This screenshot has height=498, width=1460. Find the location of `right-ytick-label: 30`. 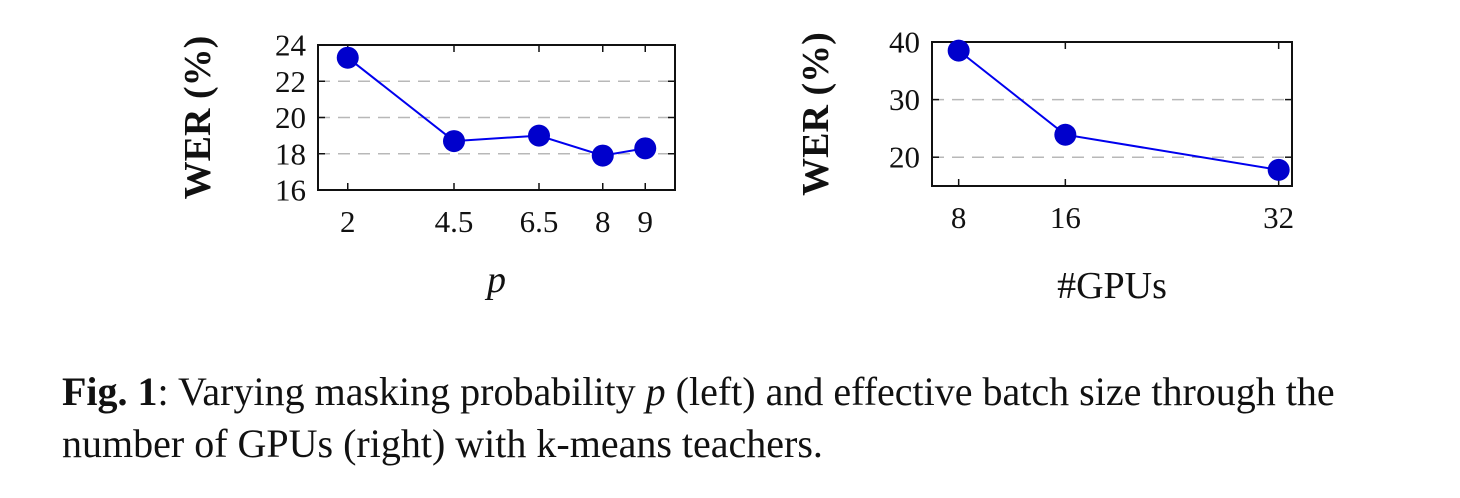

right-ytick-label: 30 is located at coordinates (904, 99).